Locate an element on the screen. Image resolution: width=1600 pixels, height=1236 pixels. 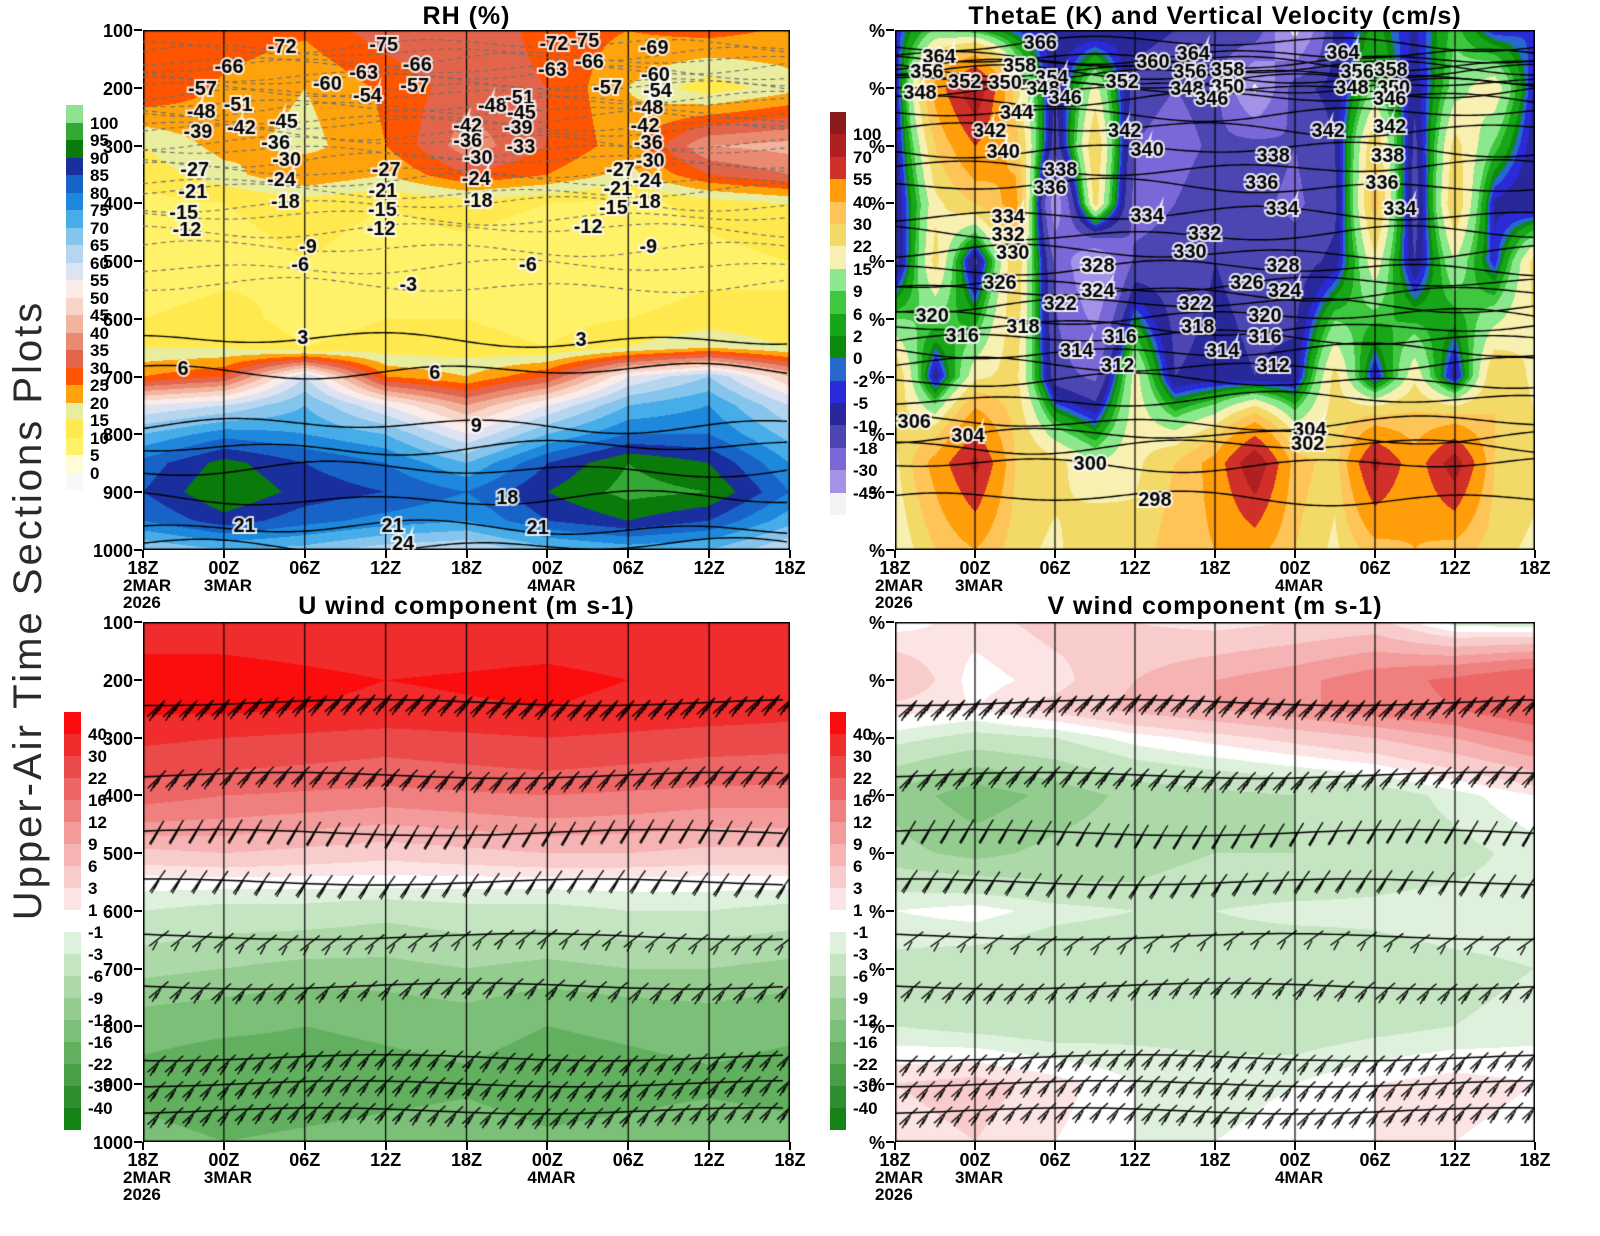
u-wind-panel-title: U wind component (m s-1) is located at coordinates (466, 606).